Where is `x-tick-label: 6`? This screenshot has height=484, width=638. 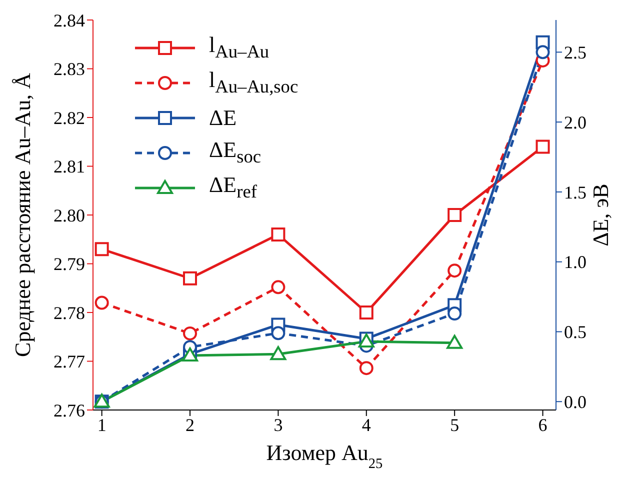
x-tick-label: 6 is located at coordinates (543, 424).